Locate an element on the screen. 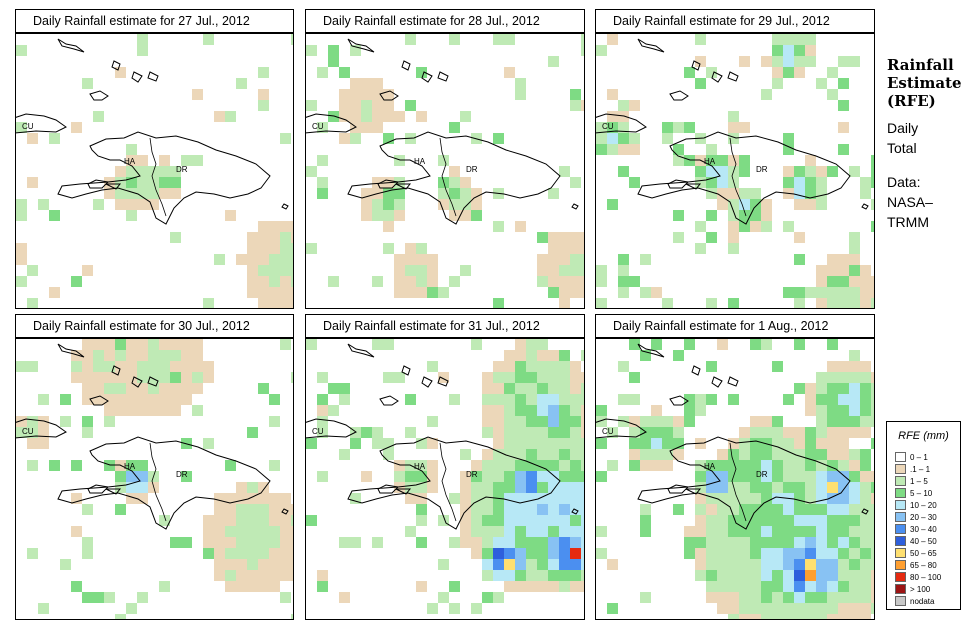 Image resolution: width=971 pixels, height=635 pixels. legend-item: 40 – 50 is located at coordinates (916, 541).